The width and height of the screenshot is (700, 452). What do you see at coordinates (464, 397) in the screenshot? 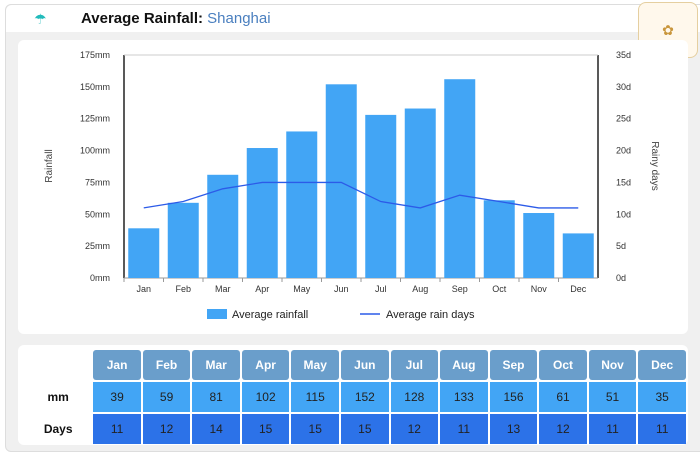
I see `rainfall-cell: 133` at bounding box center [464, 397].